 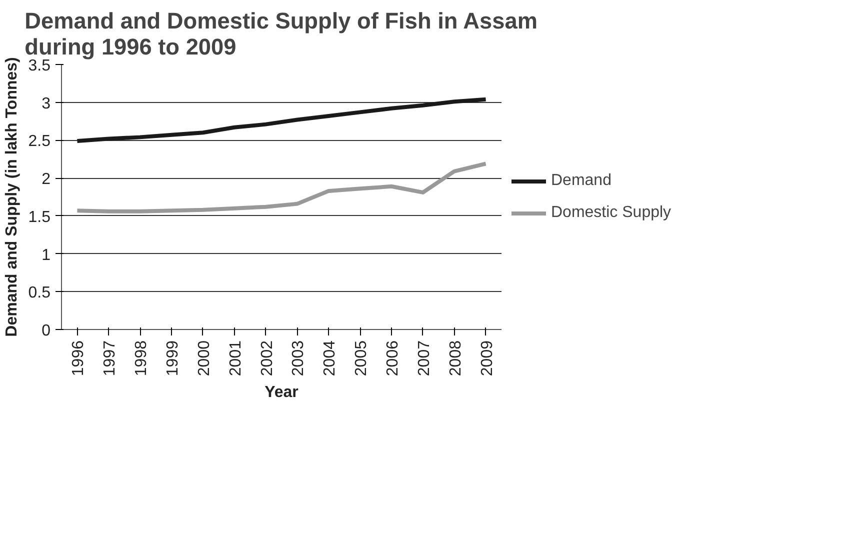 I want to click on x-tick-label: 2007, so click(x=424, y=358).